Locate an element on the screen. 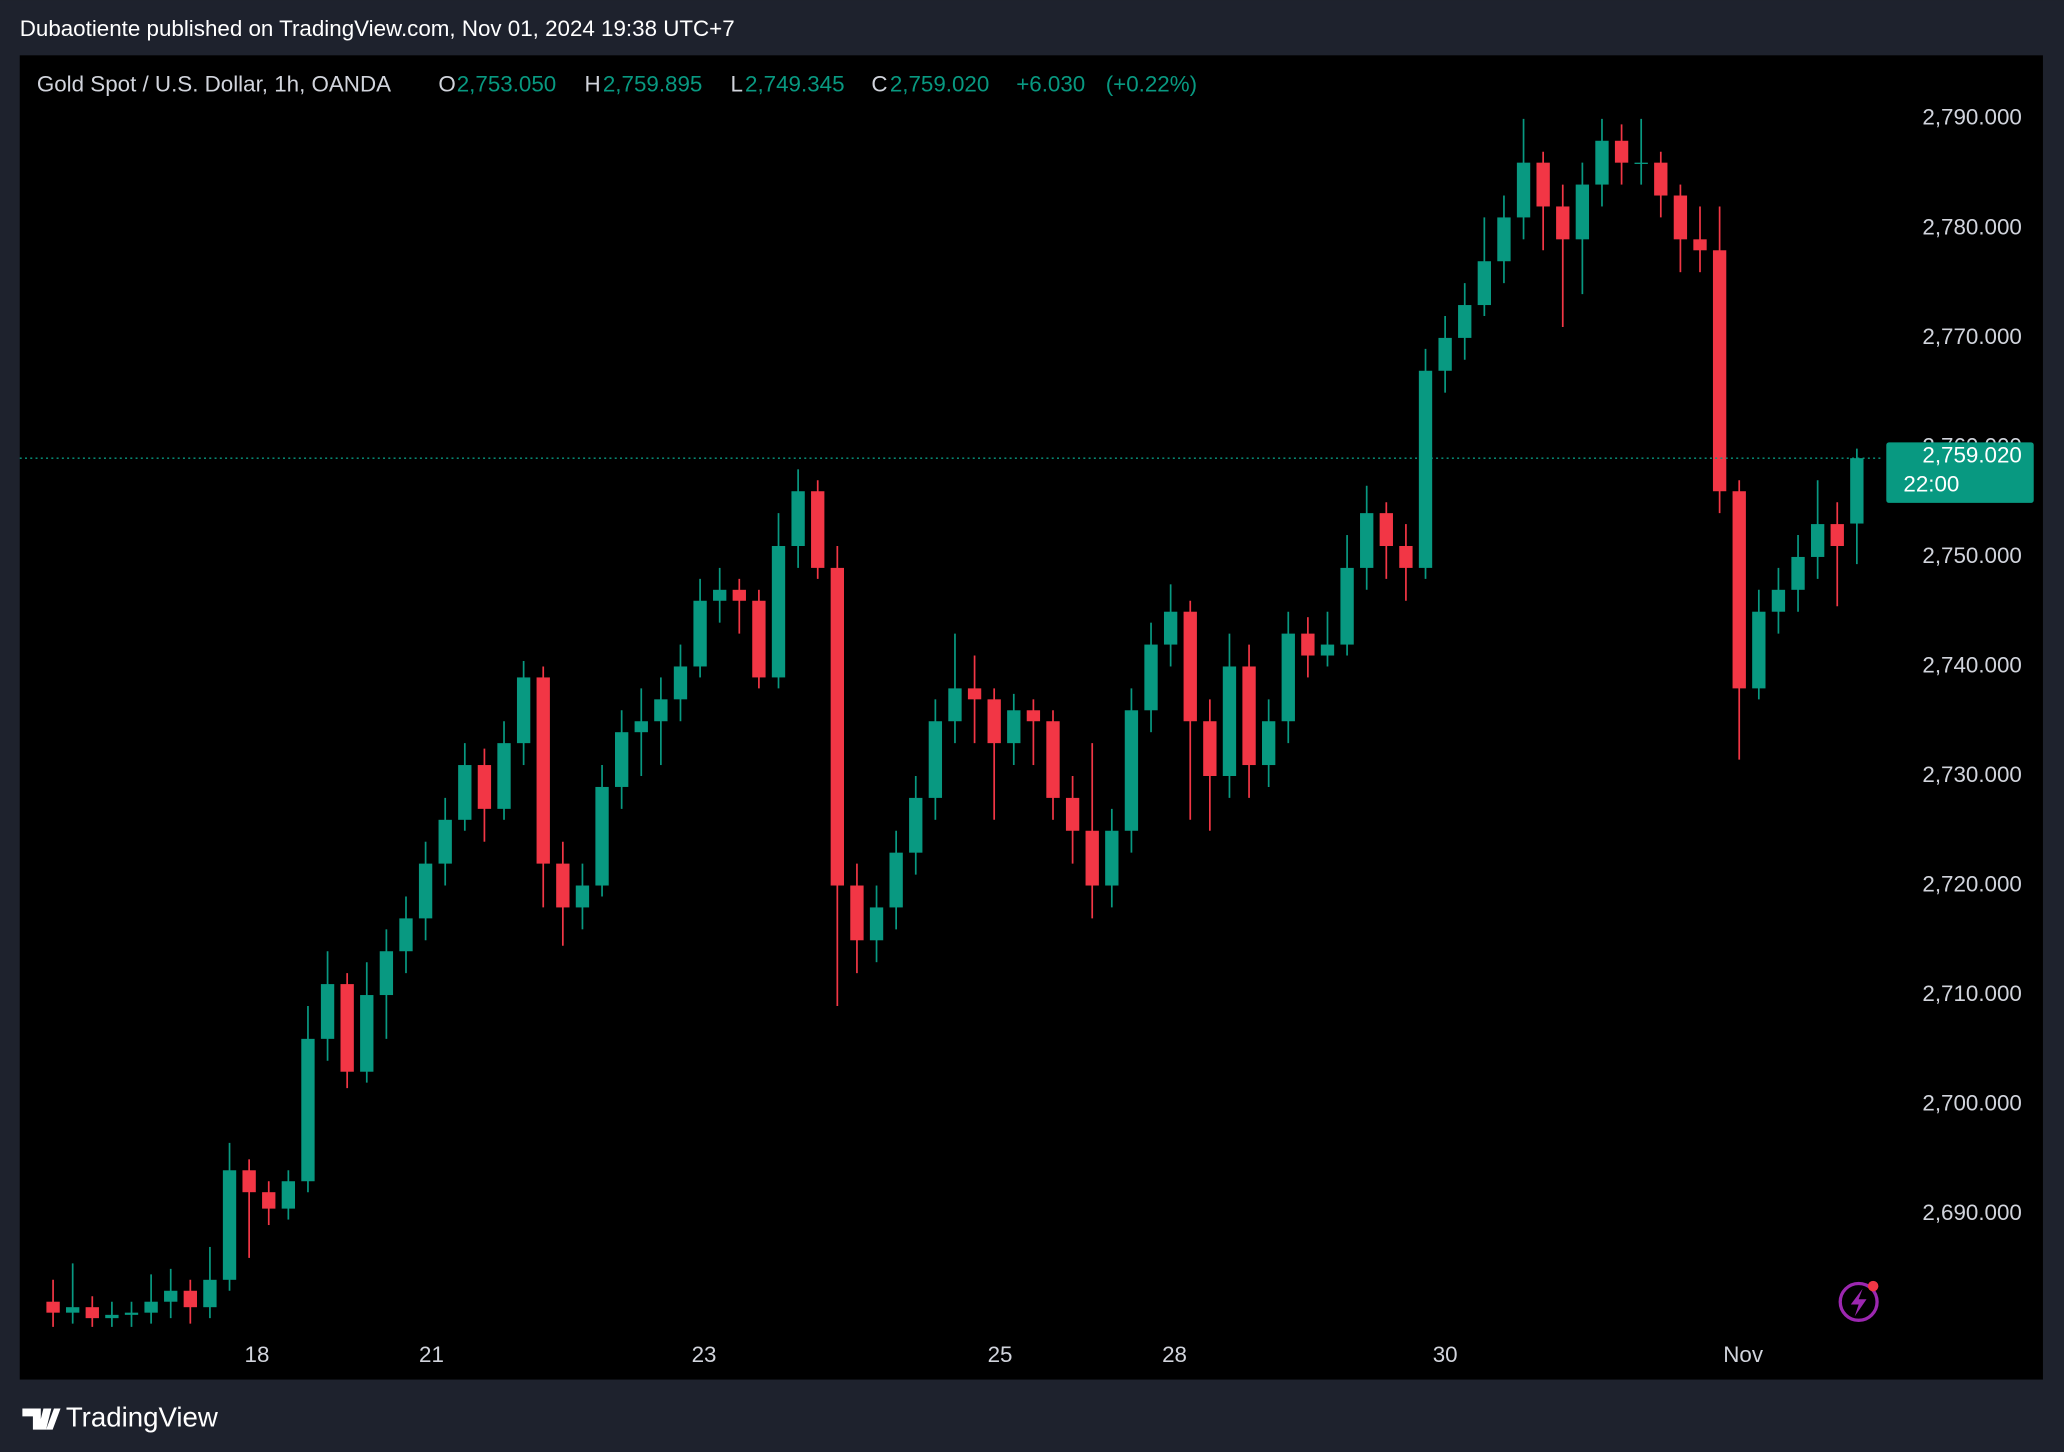  y-tick-label: 2,750.000 is located at coordinates (1971, 555).